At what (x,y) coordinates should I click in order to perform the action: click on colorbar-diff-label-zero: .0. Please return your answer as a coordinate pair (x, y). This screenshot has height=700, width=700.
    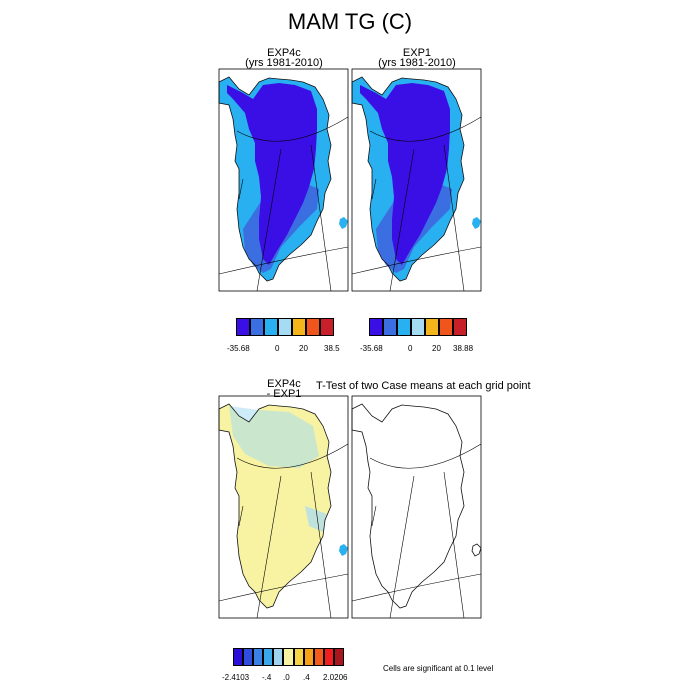
    Looking at the image, I should click on (286, 677).